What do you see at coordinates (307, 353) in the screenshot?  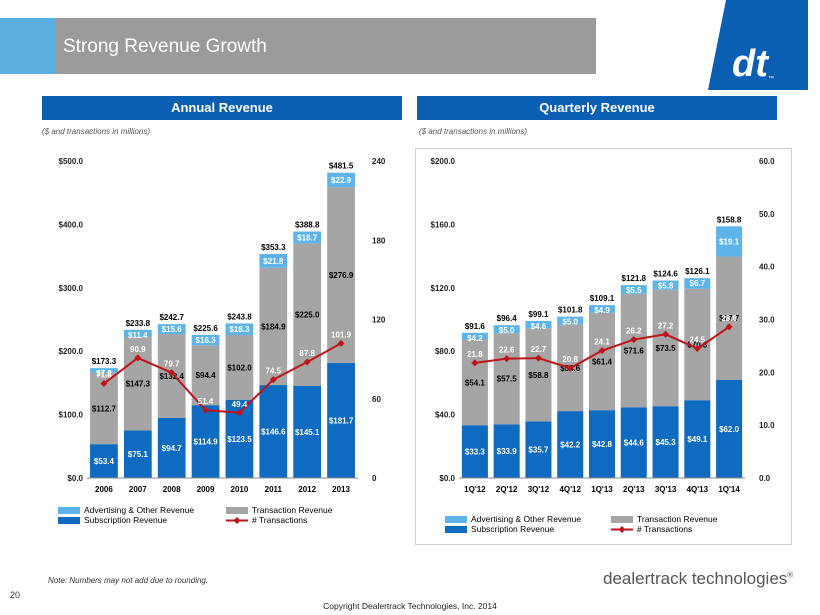 I see `transactions-data-label: 87.8` at bounding box center [307, 353].